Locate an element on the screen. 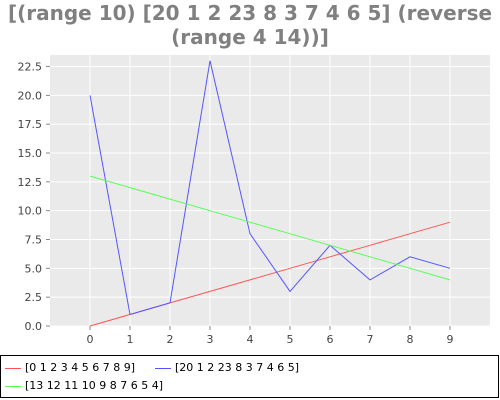  legend-label: [0 1 2 3 4 5 6 7 8 9] is located at coordinates (80, 367).